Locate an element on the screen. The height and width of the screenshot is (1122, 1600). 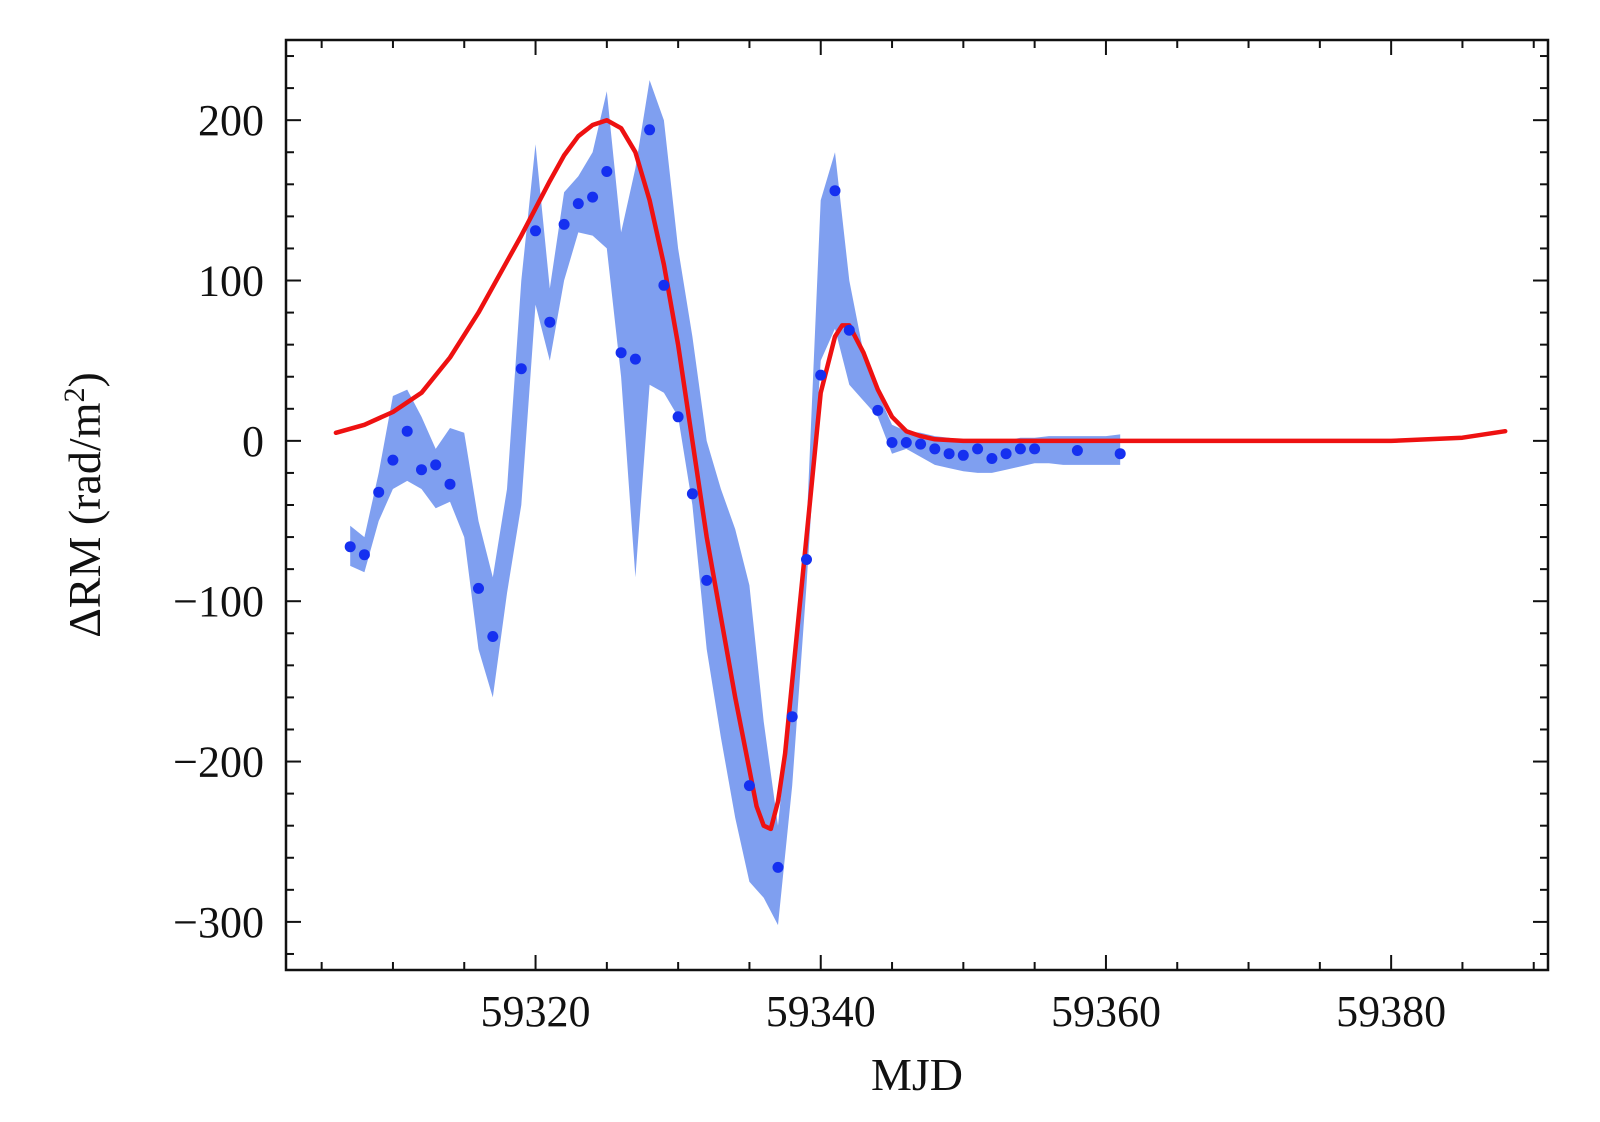
x-tick-label: 59380 is located at coordinates (1391, 1011).